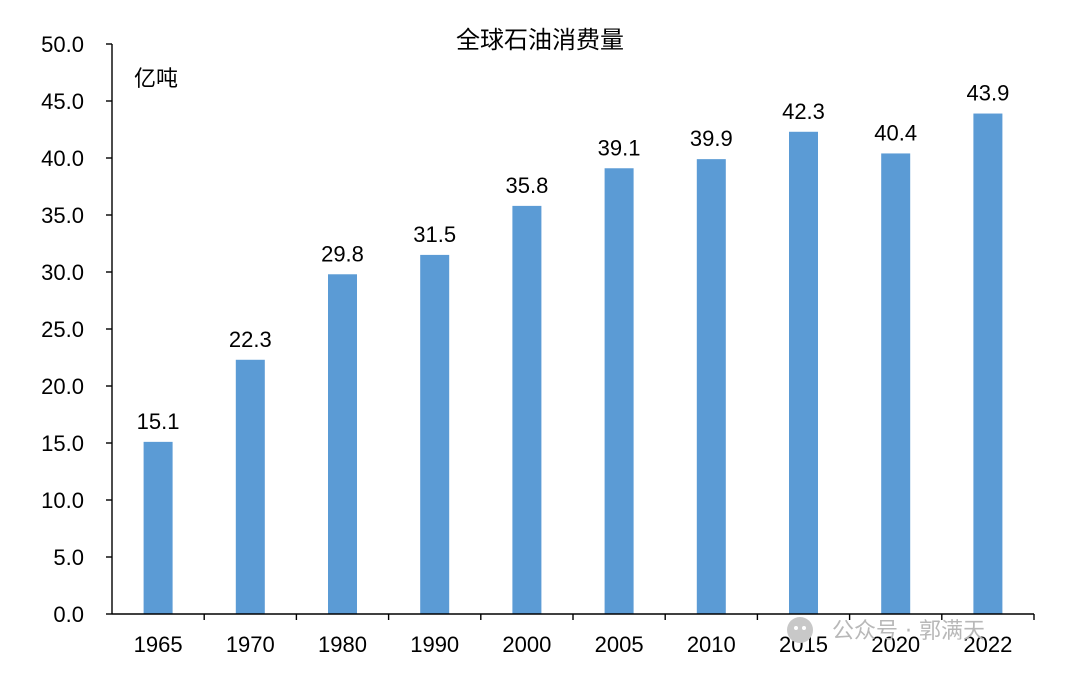  Describe the element at coordinates (988, 363) in the screenshot. I see `bar-2022` at that location.